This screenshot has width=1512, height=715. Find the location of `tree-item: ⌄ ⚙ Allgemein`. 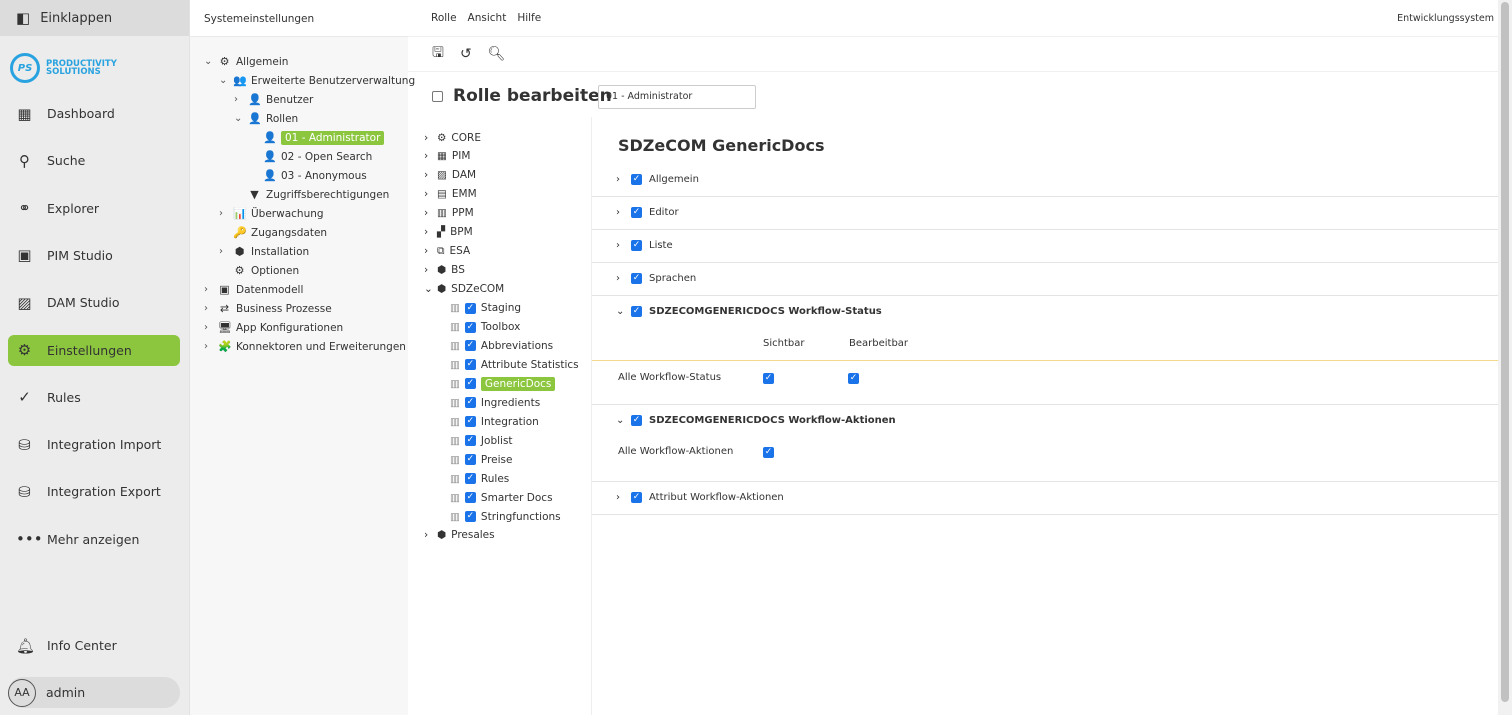

tree-item: ⌄ ⚙ Allgemein is located at coordinates (246, 61).